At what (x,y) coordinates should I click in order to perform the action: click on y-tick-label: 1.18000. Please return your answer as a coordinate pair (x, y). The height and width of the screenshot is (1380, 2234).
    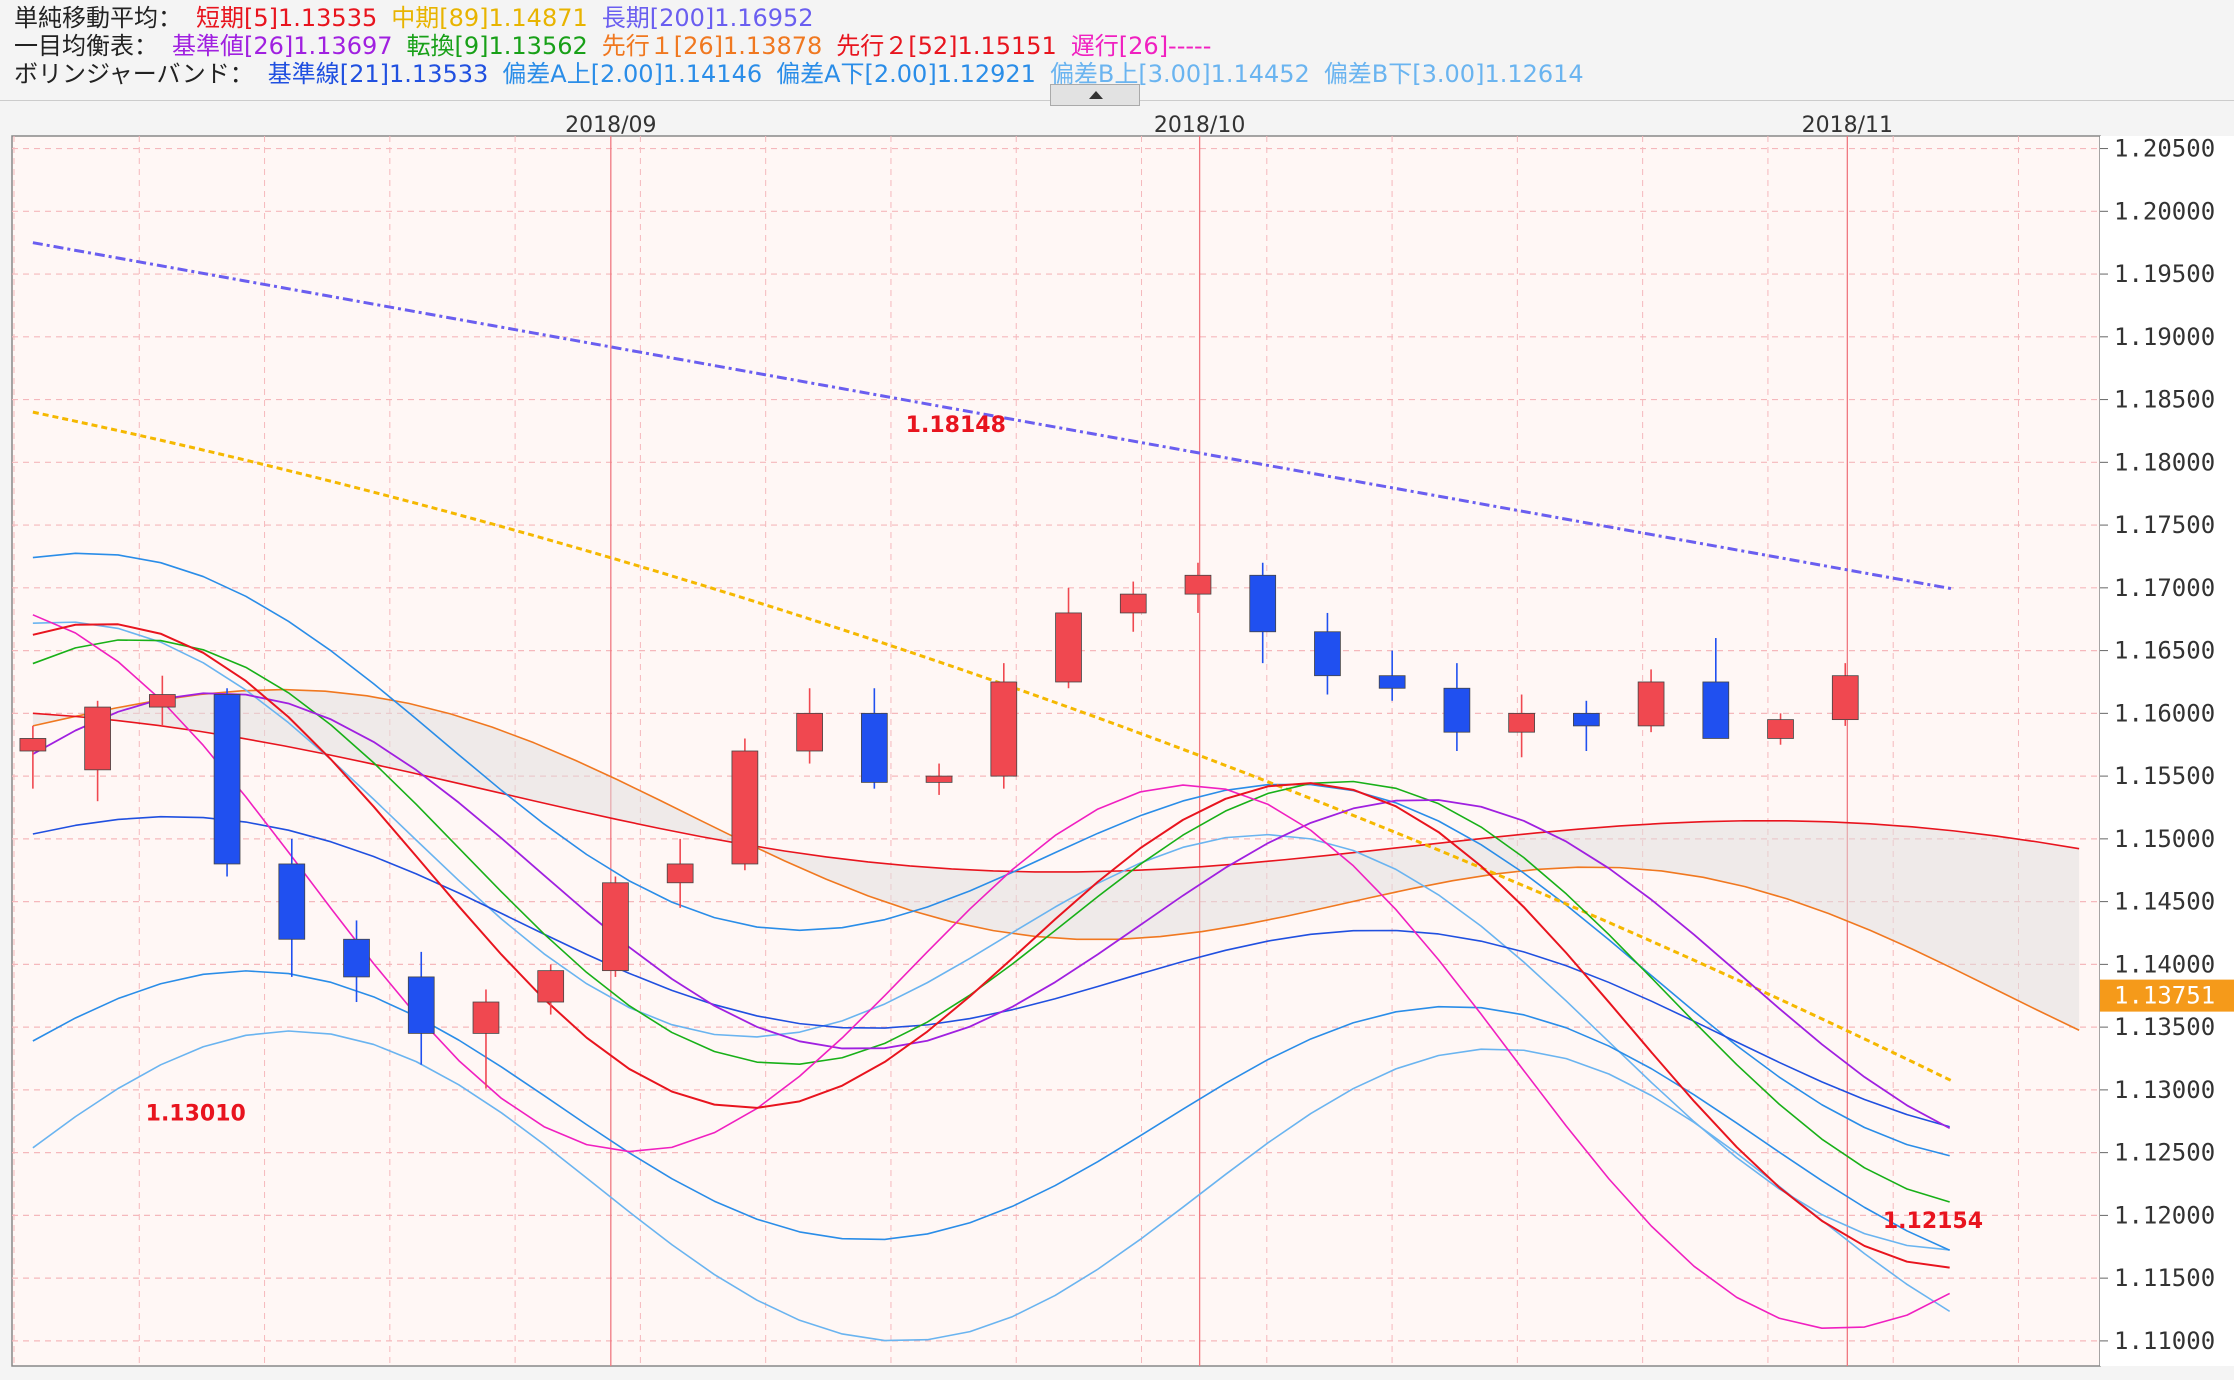
    Looking at the image, I should click on (2164, 462).